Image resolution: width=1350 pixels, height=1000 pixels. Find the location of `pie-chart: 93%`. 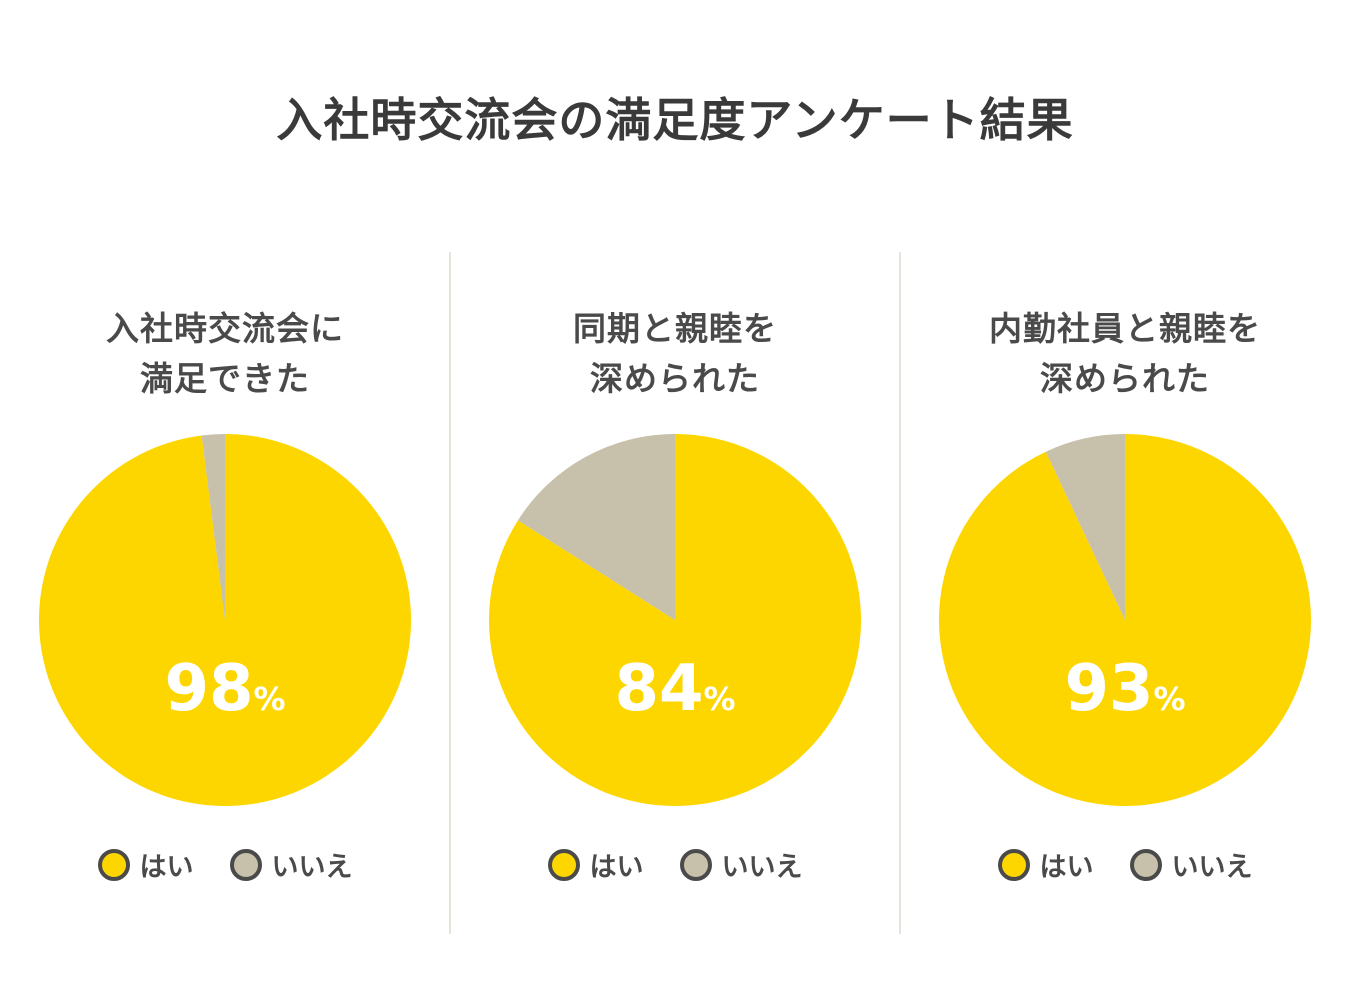

pie-chart: 93% is located at coordinates (1124, 620).